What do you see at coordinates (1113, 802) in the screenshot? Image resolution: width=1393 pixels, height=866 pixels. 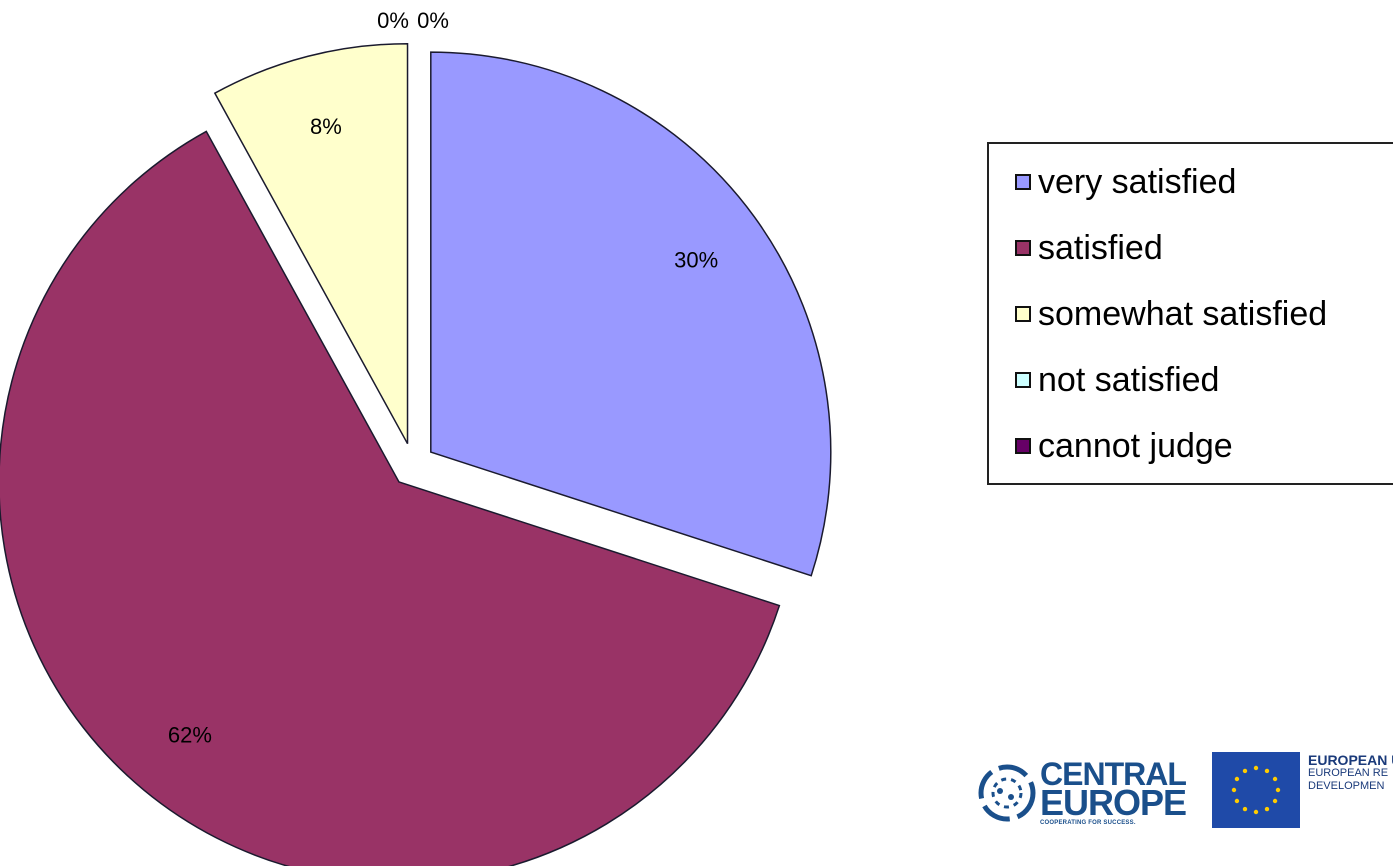 I see `central-europe-line2: EUROPE` at bounding box center [1113, 802].